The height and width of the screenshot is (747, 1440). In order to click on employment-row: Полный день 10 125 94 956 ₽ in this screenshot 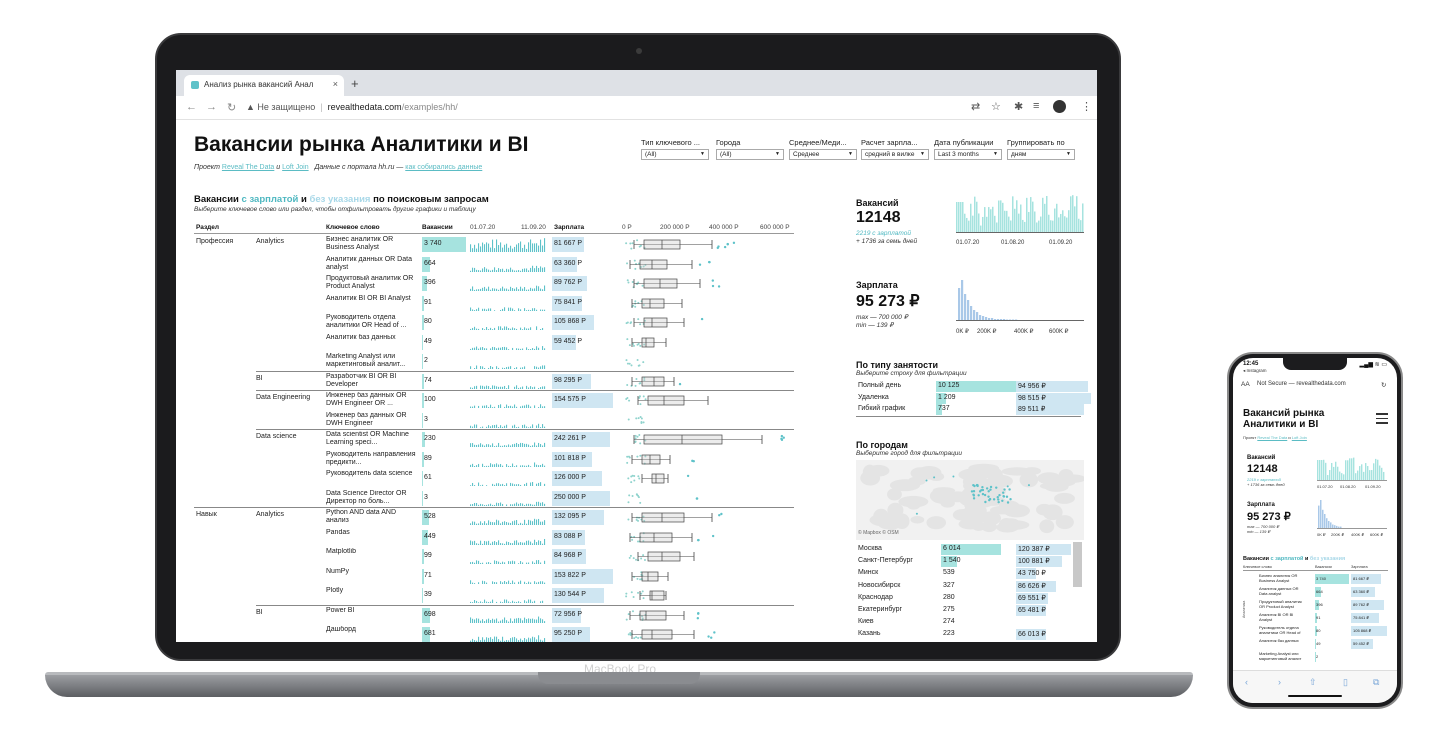, I will do `click(972, 386)`.